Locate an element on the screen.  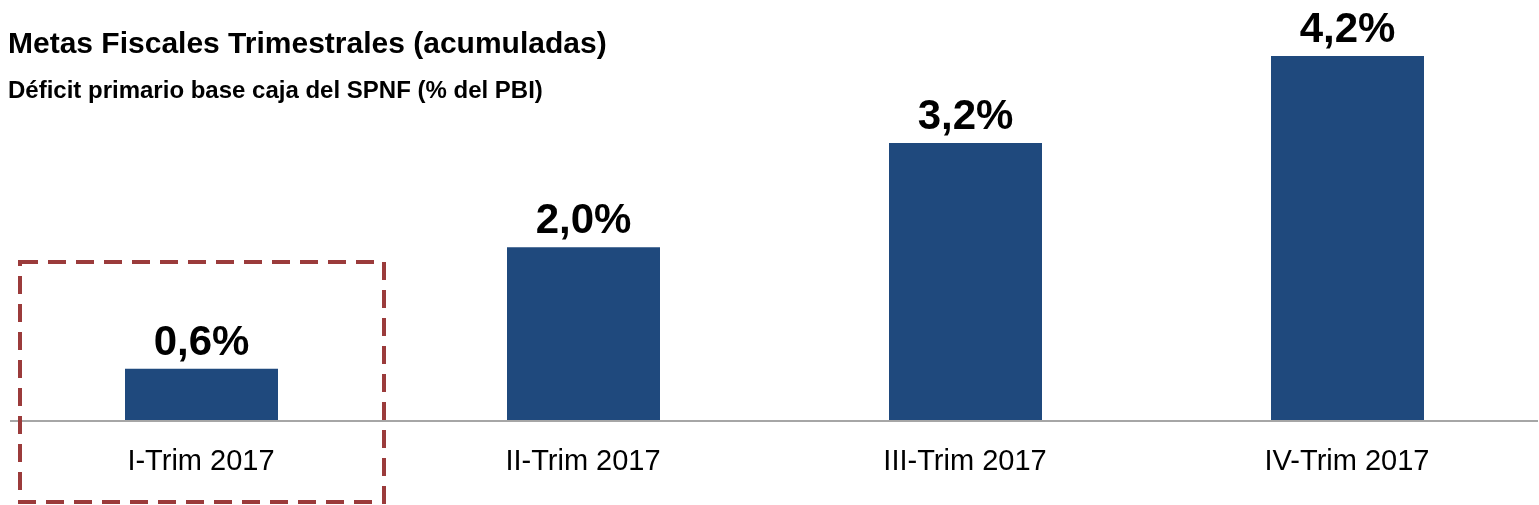
text: Déficit primario base caja del SPNF (% del PBI) is located at coordinates (275, 90).